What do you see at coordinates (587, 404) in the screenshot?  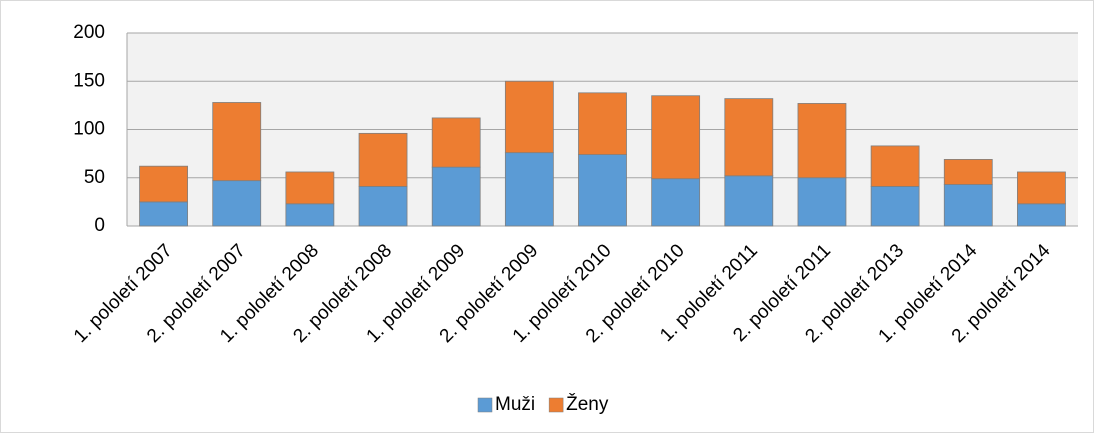 I see `legend-label: Ženy` at bounding box center [587, 404].